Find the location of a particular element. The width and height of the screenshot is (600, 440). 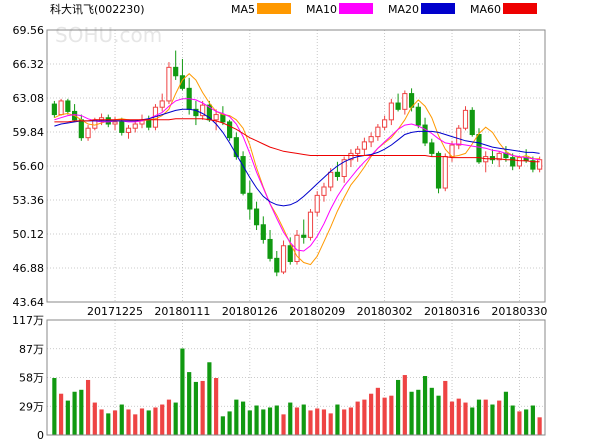

price-tick-label: 69.56 is located at coordinates (29, 30).